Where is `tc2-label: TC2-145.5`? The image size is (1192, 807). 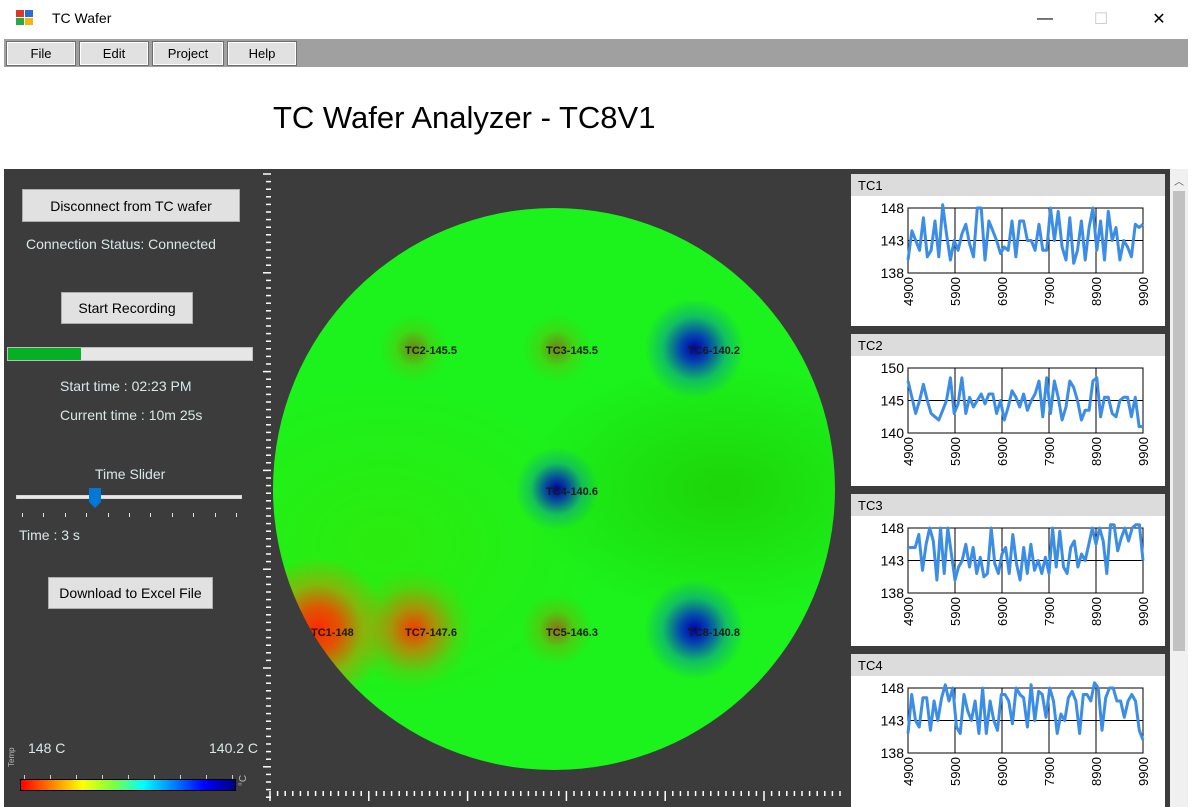
tc2-label: TC2-145.5 is located at coordinates (431, 351).